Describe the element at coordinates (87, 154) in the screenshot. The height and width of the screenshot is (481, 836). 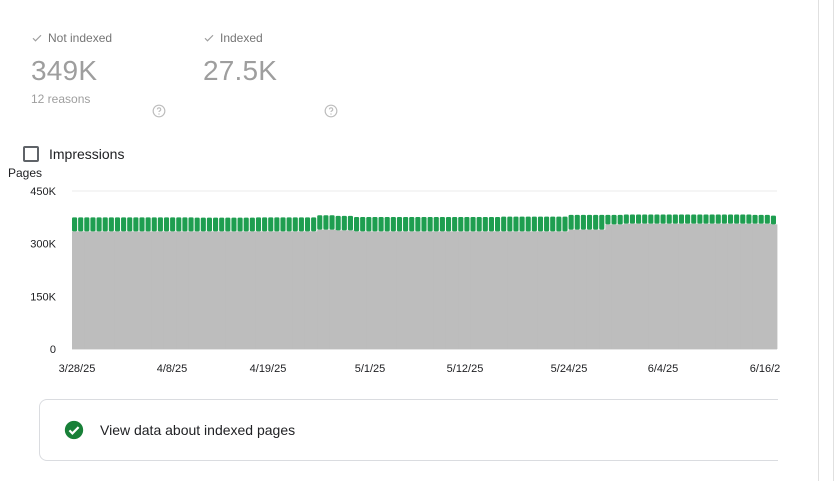
I see `impressions-label: Impressions` at that location.